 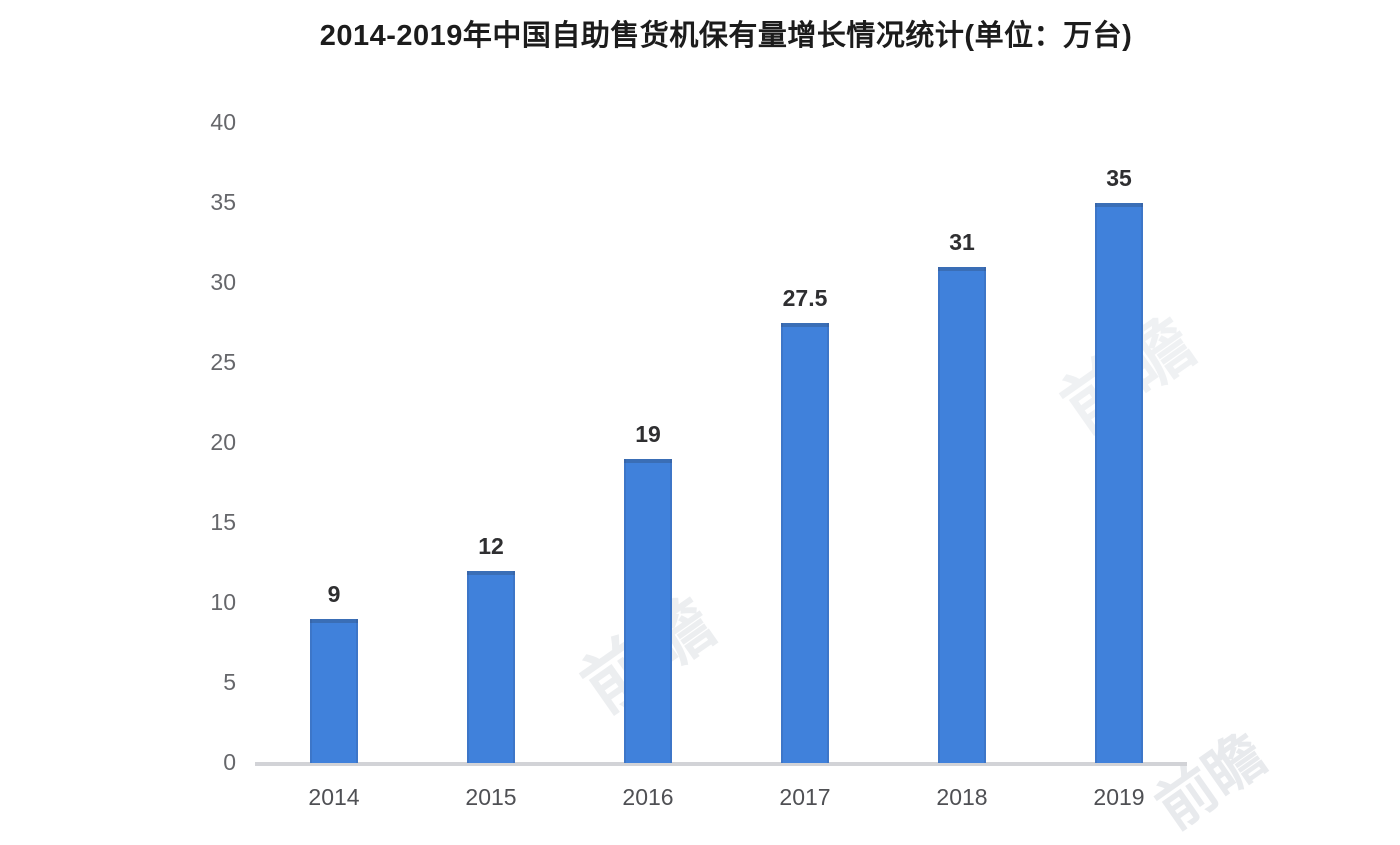 I want to click on x-tick-label: 2019, so click(x=1119, y=797).